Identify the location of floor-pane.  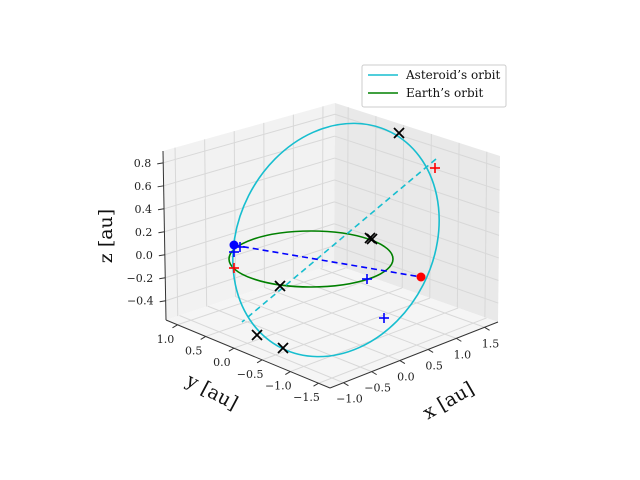
(332, 326).